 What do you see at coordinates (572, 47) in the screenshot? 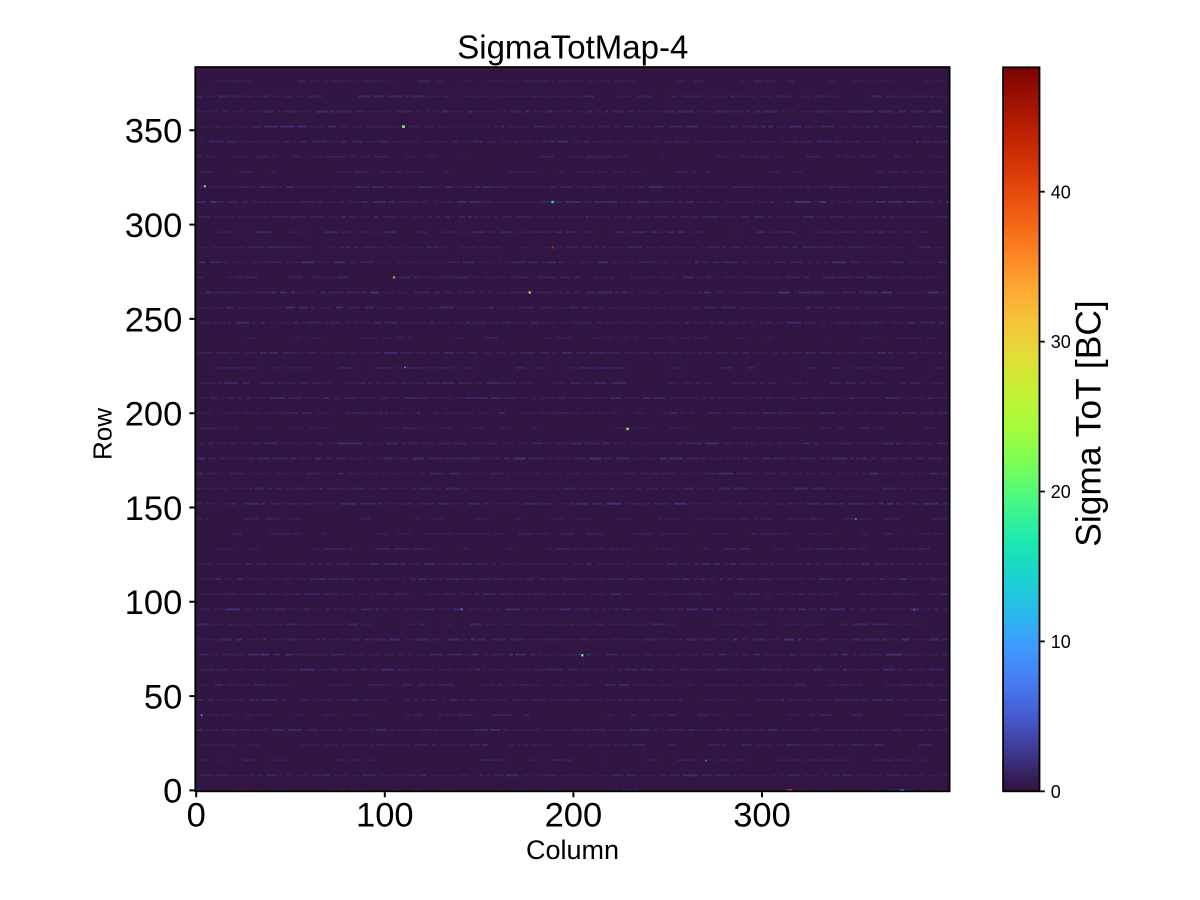
I see `svg-text: SigmaTotMap-4` at bounding box center [572, 47].